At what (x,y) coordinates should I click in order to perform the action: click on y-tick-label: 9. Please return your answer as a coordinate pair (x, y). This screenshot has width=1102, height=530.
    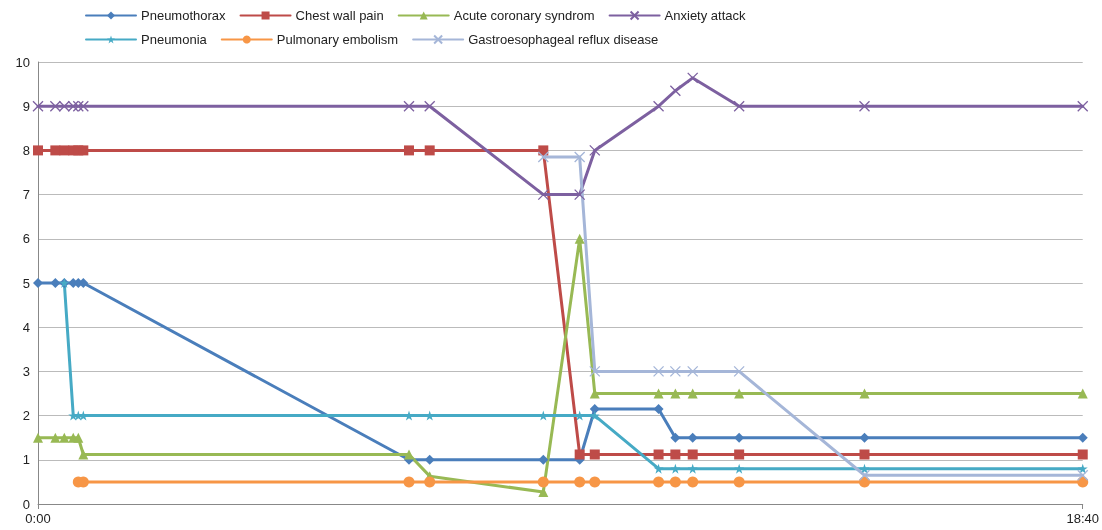
    Looking at the image, I should click on (26, 106).